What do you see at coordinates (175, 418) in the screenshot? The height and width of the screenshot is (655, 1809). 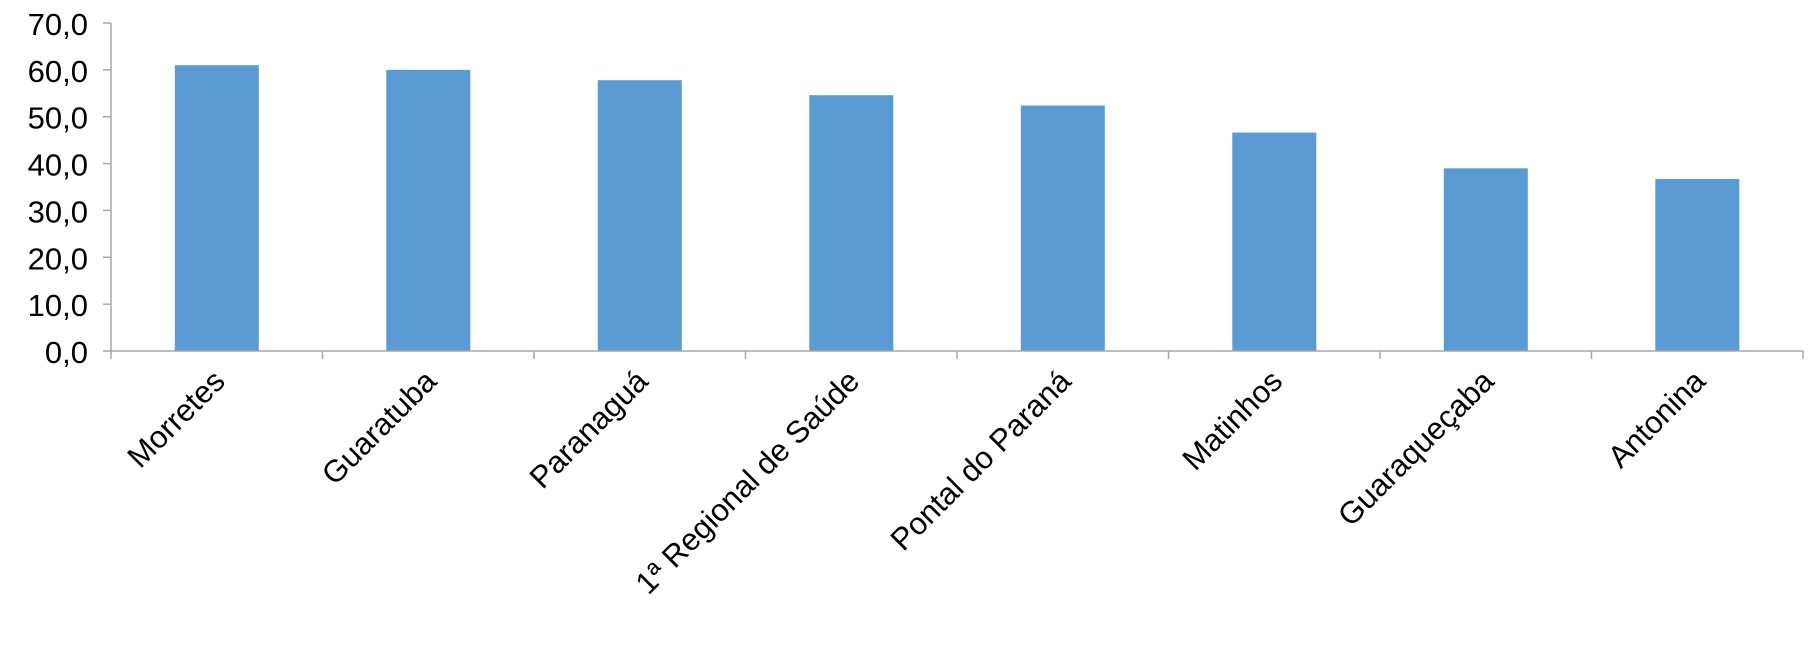 I see `x-tick-label: Morretes` at bounding box center [175, 418].